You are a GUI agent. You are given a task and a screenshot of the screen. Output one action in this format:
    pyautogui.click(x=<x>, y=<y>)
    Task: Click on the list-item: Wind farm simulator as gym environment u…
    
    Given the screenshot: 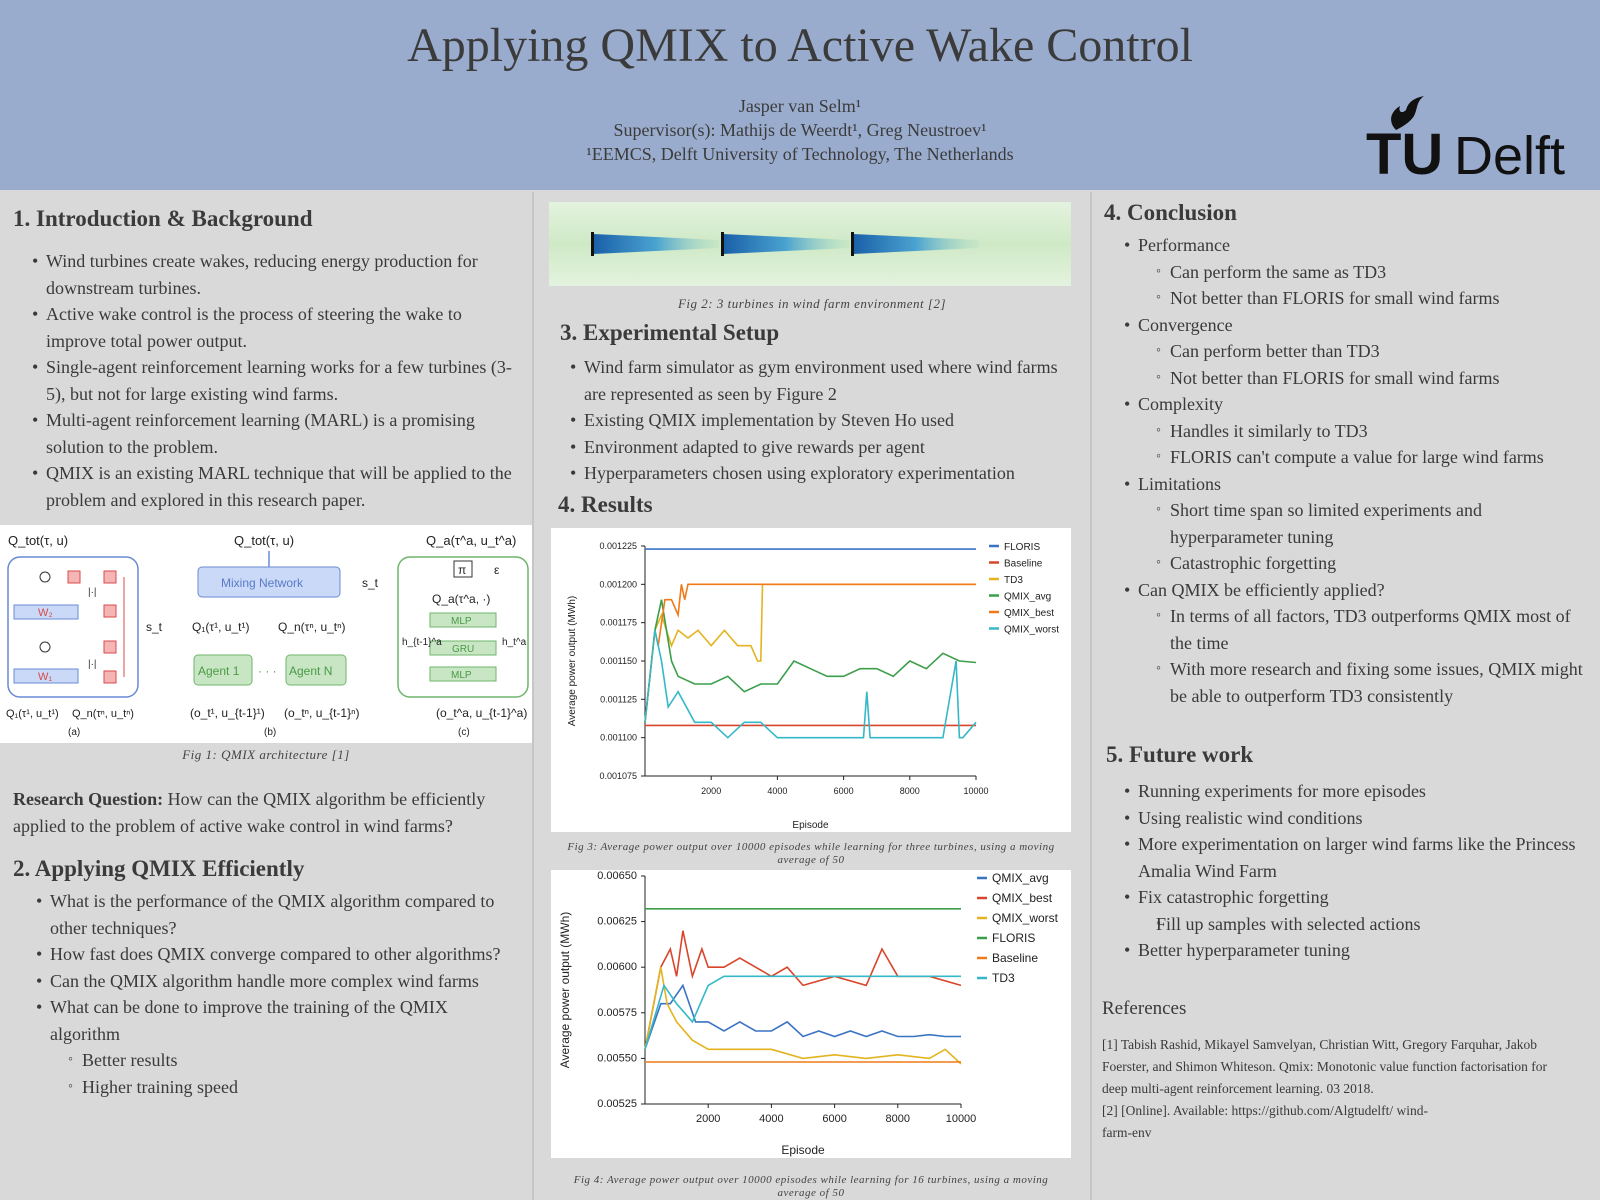 What is the action you would take?
    pyautogui.click(x=825, y=380)
    